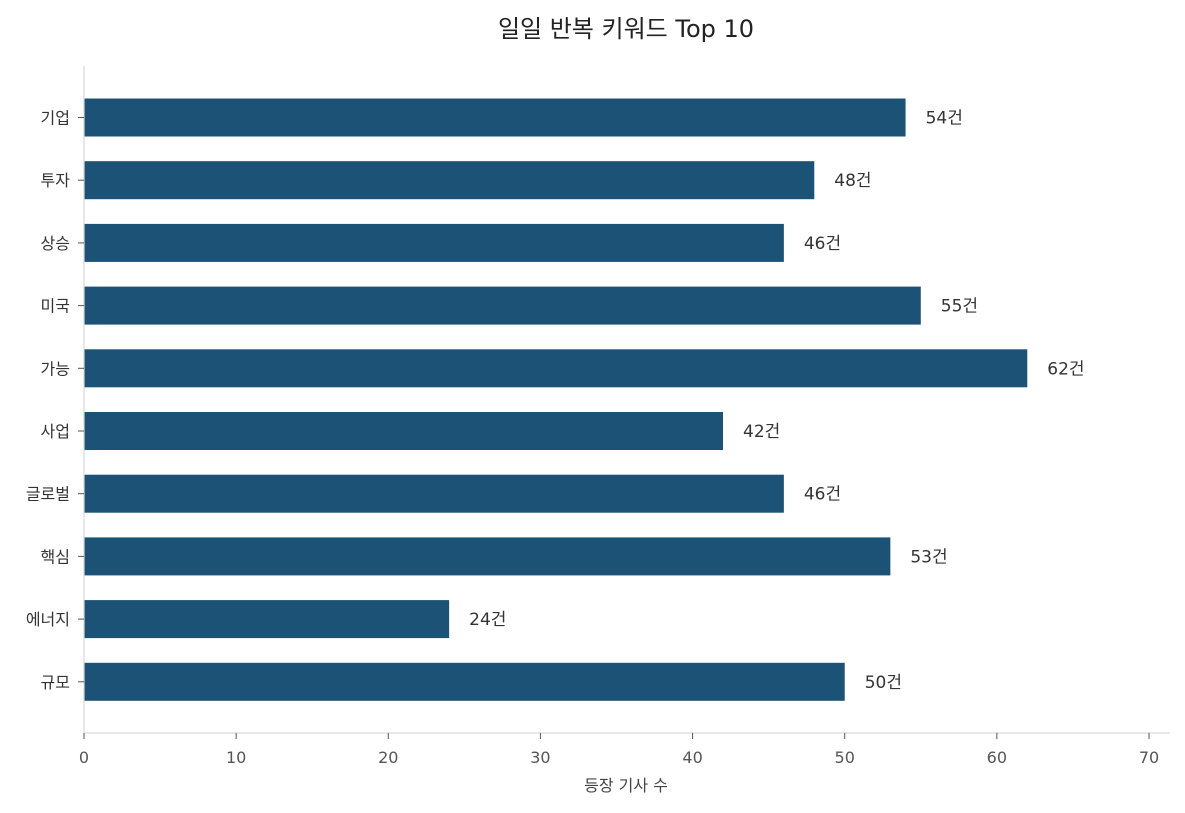 This screenshot has width=1185, height=813. I want to click on data-label: 62건, so click(1065, 369).